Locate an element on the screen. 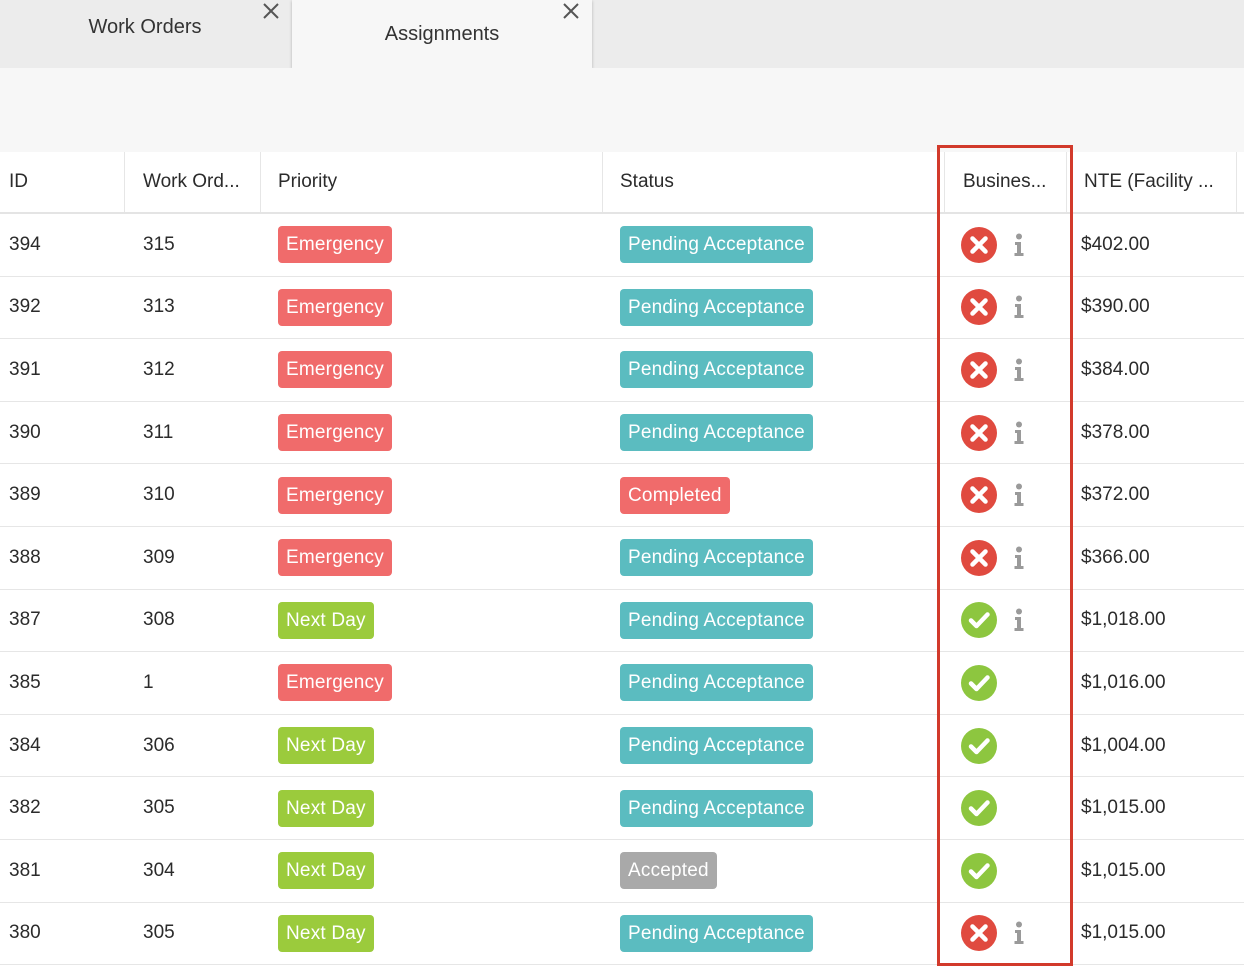 The image size is (1244, 966). cell-nte: $1,016.00 is located at coordinates (1123, 682).